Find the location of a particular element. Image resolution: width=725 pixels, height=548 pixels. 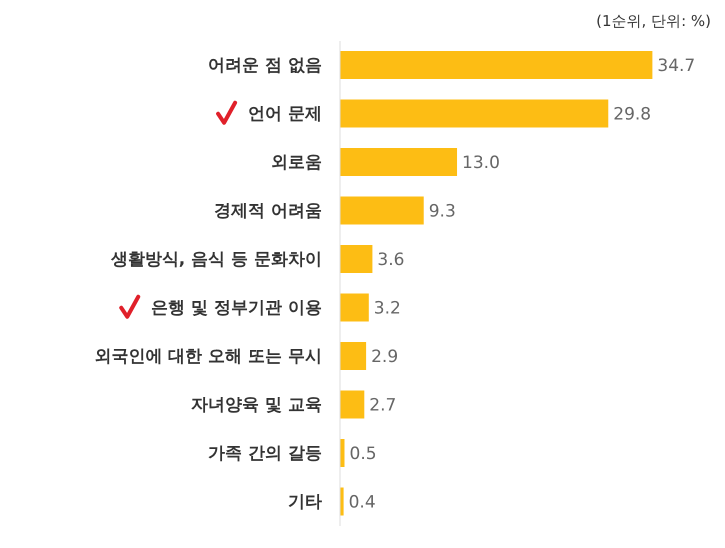

y-tick-label: 경제적 어려움 is located at coordinates (268, 210).